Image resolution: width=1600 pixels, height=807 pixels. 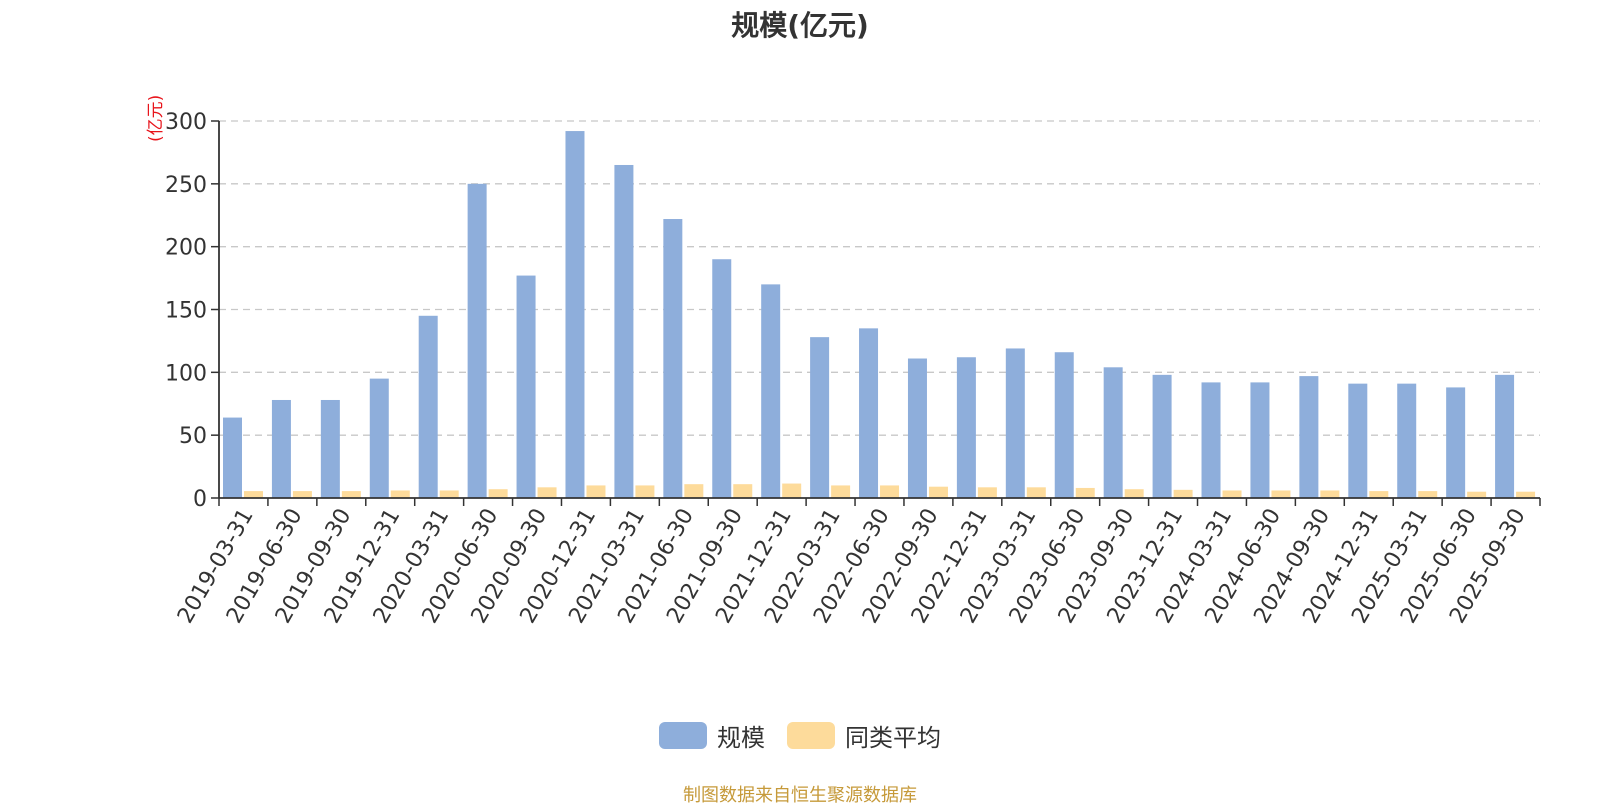 I want to click on legend-item-peer-average: 同类平均, so click(x=864, y=735).